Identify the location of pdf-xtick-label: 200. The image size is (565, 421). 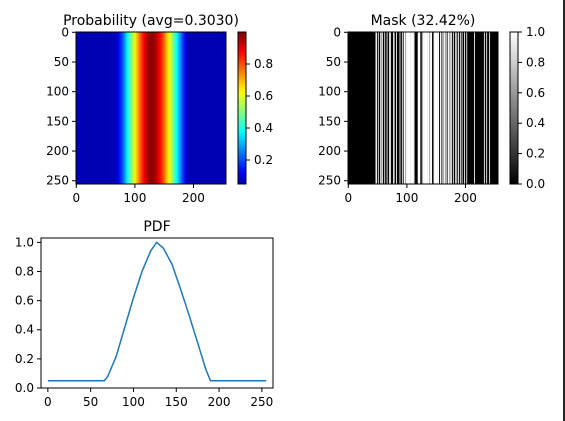
(219, 402).